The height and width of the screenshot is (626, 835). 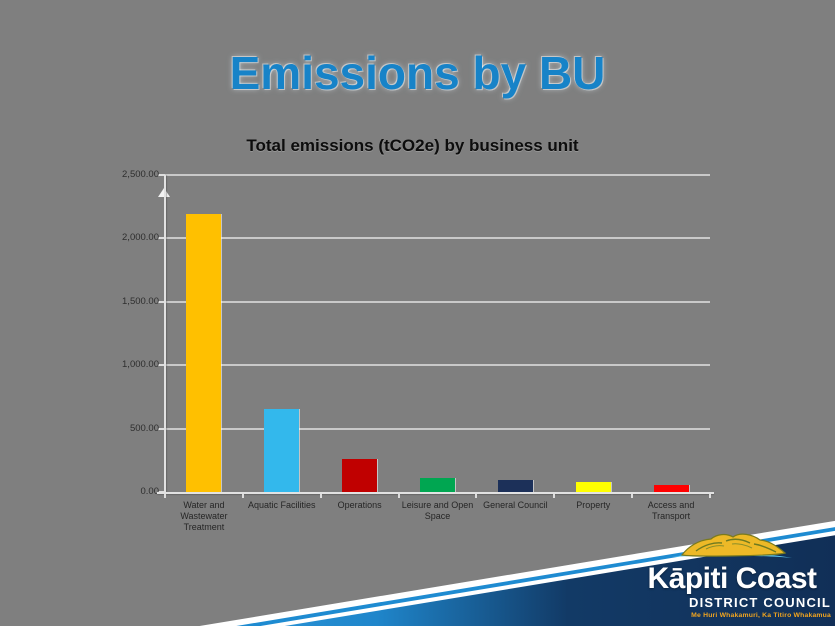 What do you see at coordinates (165, 333) in the screenshot?
I see `y-axis-line` at bounding box center [165, 333].